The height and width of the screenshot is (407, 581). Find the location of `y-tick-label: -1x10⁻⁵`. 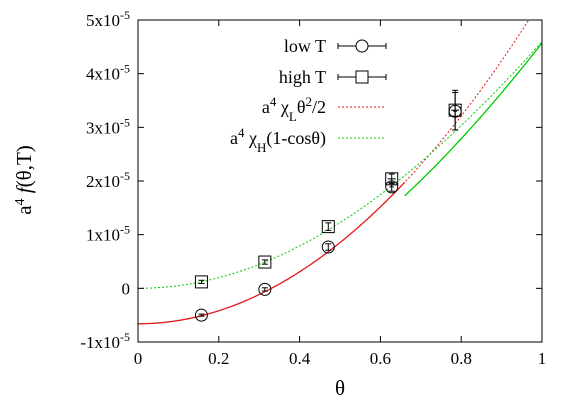

y-tick-label: -1x10⁻⁵ is located at coordinates (105, 341).